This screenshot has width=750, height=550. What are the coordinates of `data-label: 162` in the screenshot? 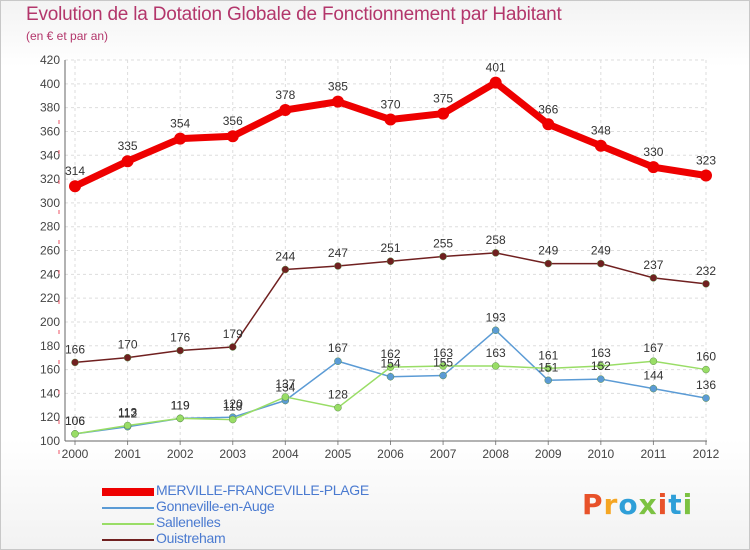 It's located at (390, 354).